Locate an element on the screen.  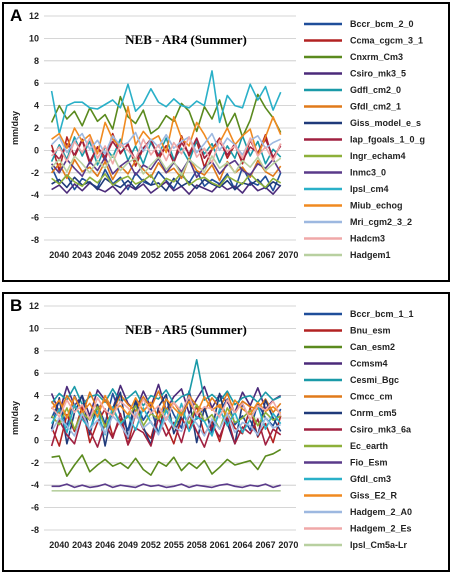
legend-label: Giss_E2_R is located at coordinates (374, 496).